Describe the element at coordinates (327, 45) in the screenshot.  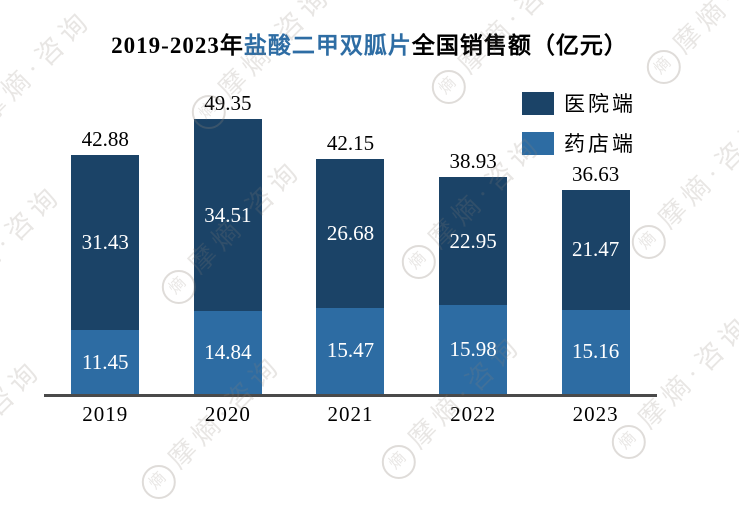
I see `chart-title-highlight: 盐酸二甲双胍片` at that location.